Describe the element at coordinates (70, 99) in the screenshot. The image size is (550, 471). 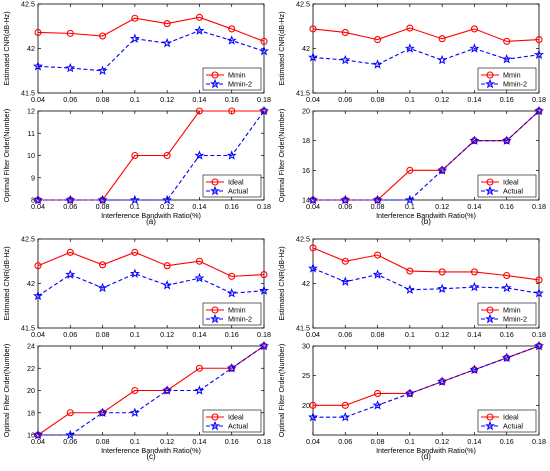
I see `top-xtick-label: 0.06` at that location.